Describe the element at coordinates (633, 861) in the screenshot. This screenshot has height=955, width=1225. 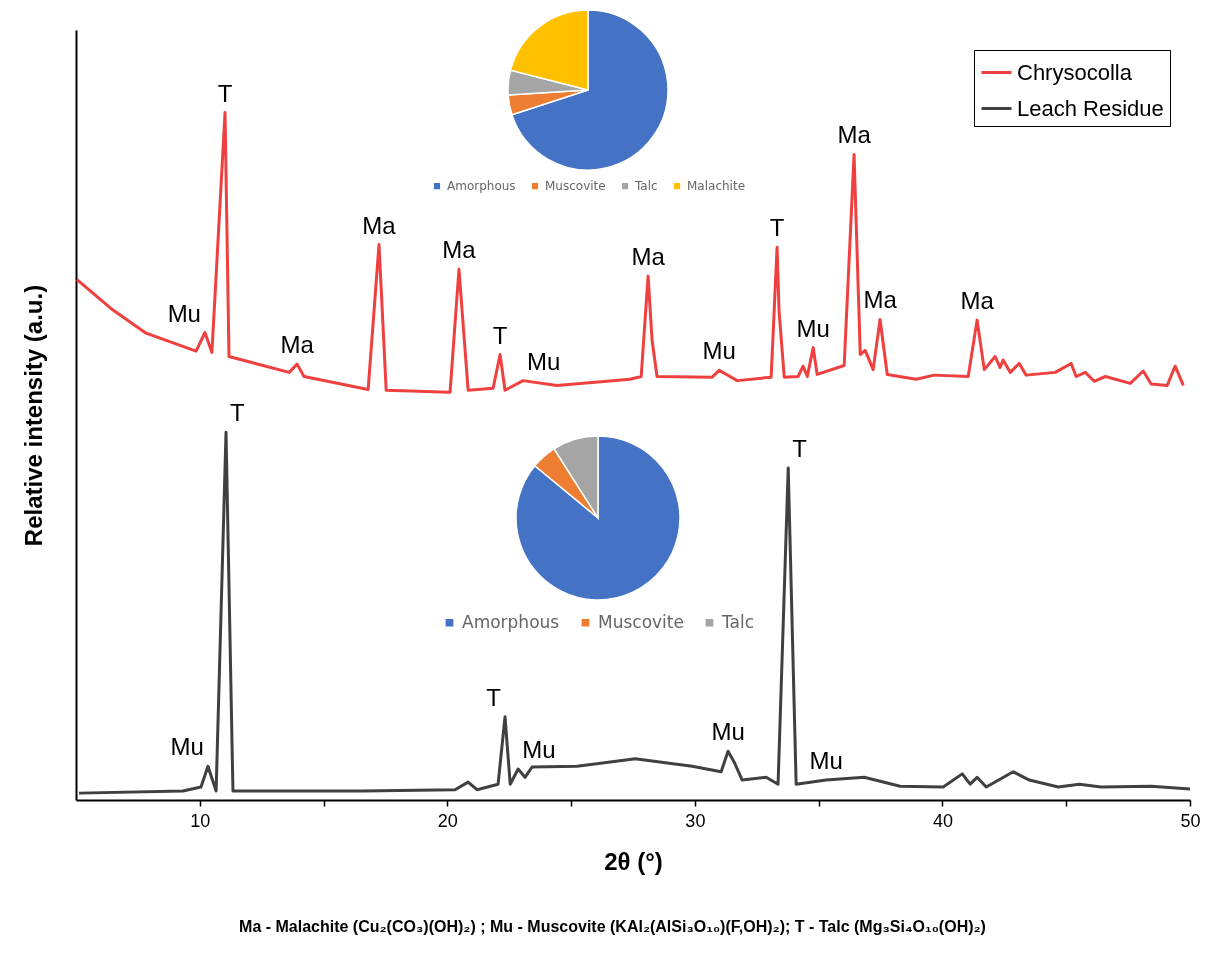
I see `x-axis-title: 2θ (°)` at that location.